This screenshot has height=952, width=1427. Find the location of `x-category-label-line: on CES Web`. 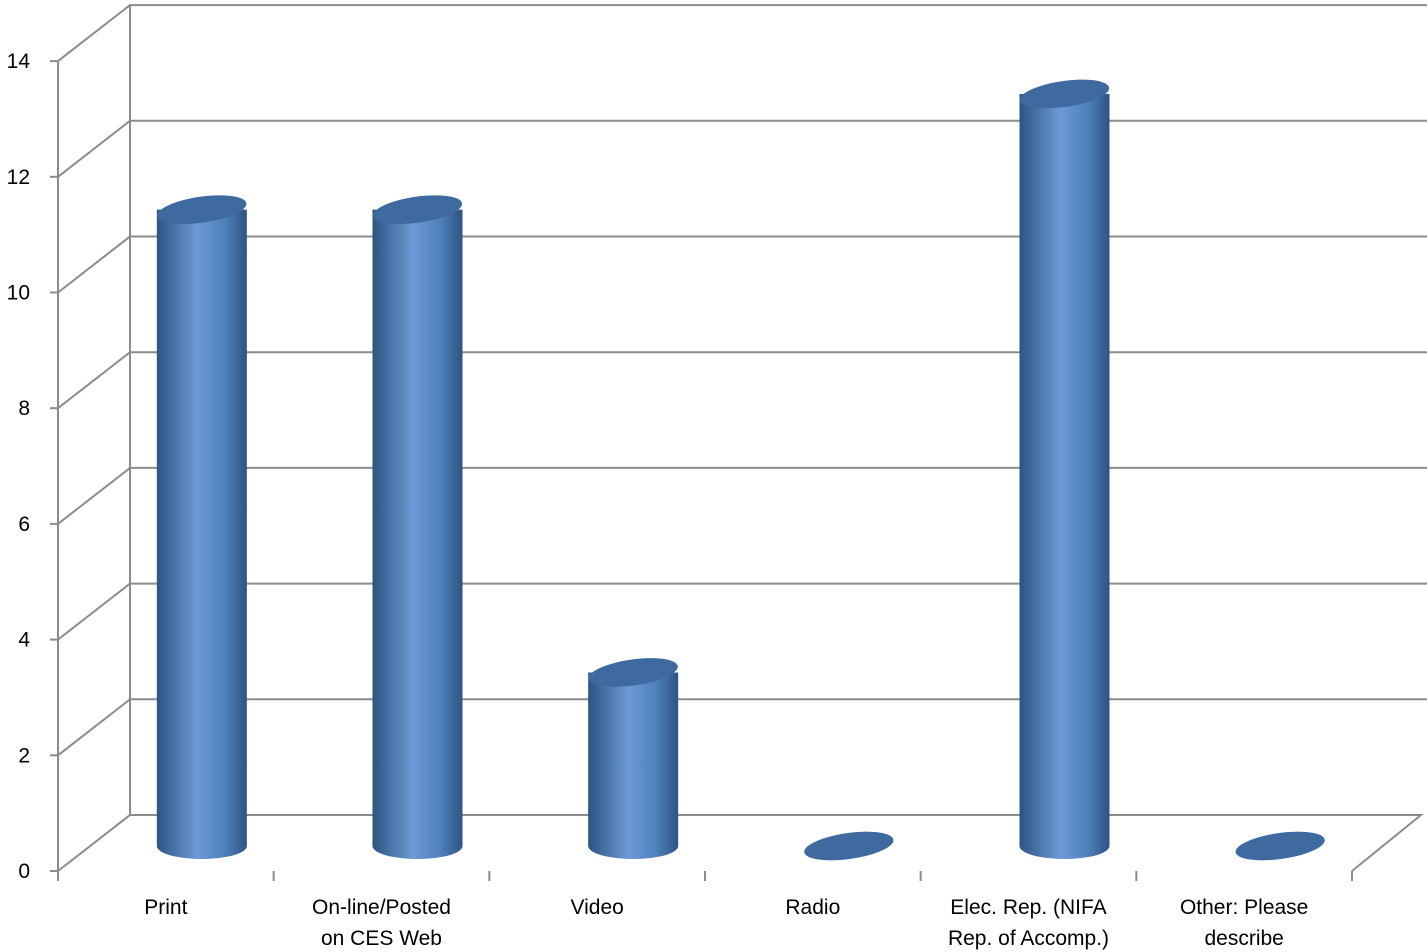

x-category-label-line: on CES Web is located at coordinates (381, 938).